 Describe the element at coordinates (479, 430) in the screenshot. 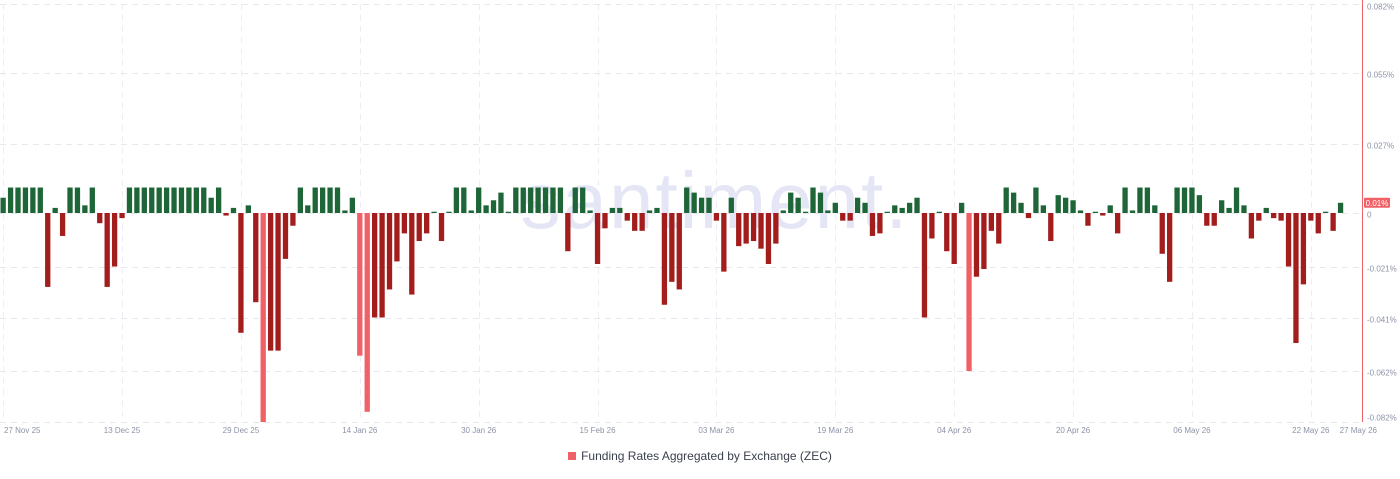

I see `x-tick-label: 30 Jan 26` at that location.